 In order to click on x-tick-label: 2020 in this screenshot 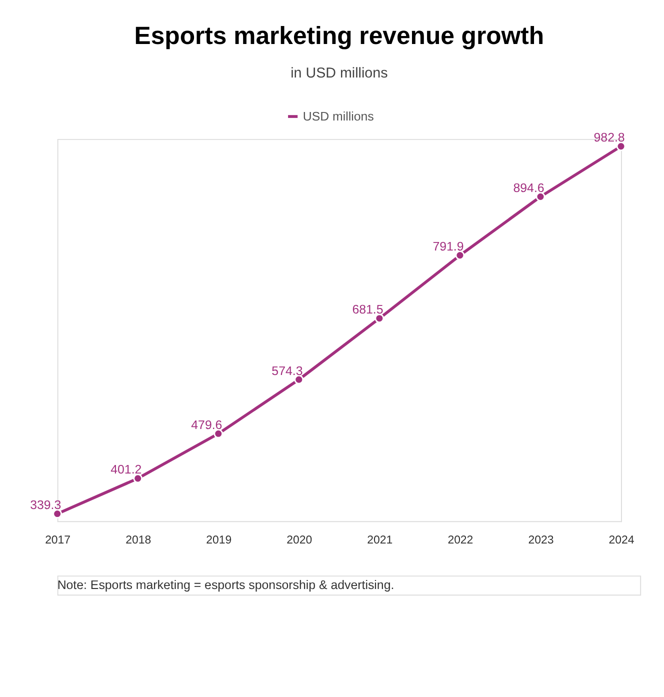, I will do `click(299, 540)`.